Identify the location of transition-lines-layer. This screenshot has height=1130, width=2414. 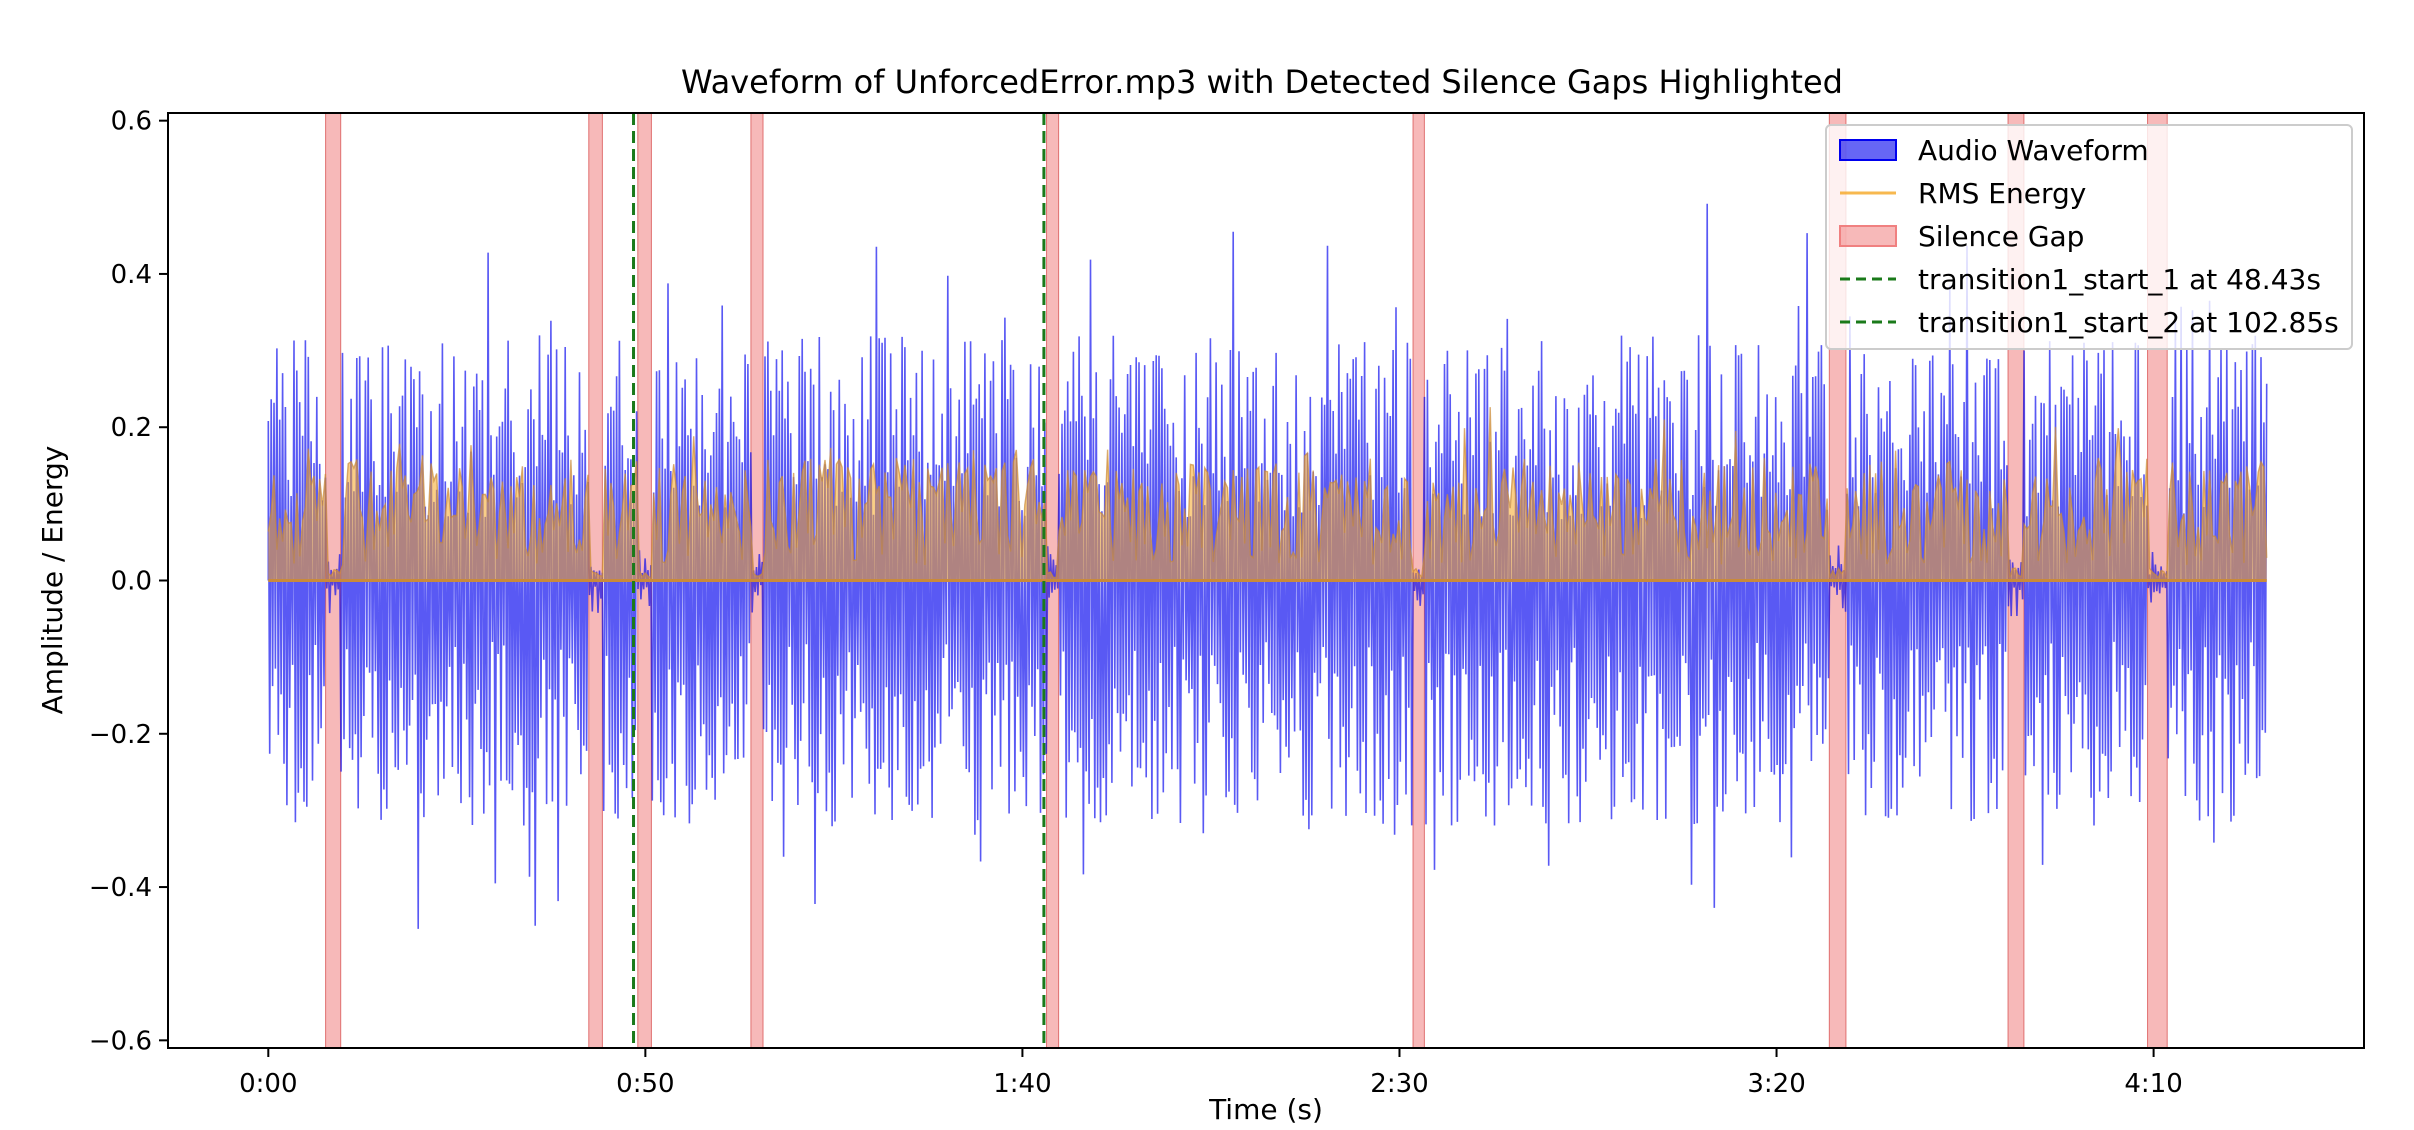
(839, 580).